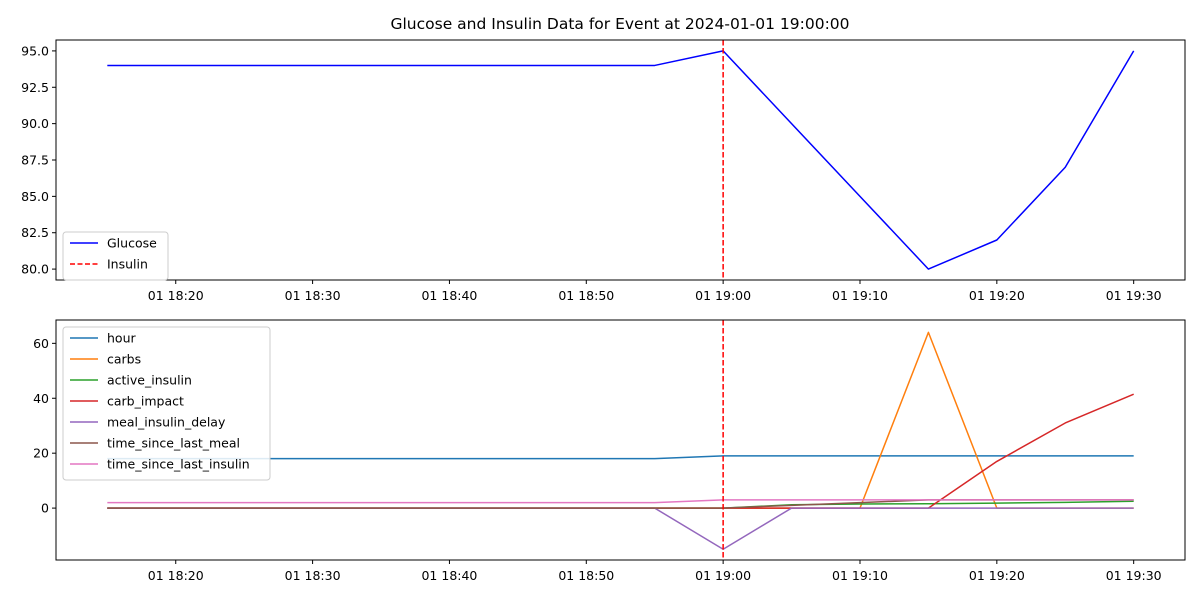  I want to click on y-tick-label: 80.0, so click(35, 269).